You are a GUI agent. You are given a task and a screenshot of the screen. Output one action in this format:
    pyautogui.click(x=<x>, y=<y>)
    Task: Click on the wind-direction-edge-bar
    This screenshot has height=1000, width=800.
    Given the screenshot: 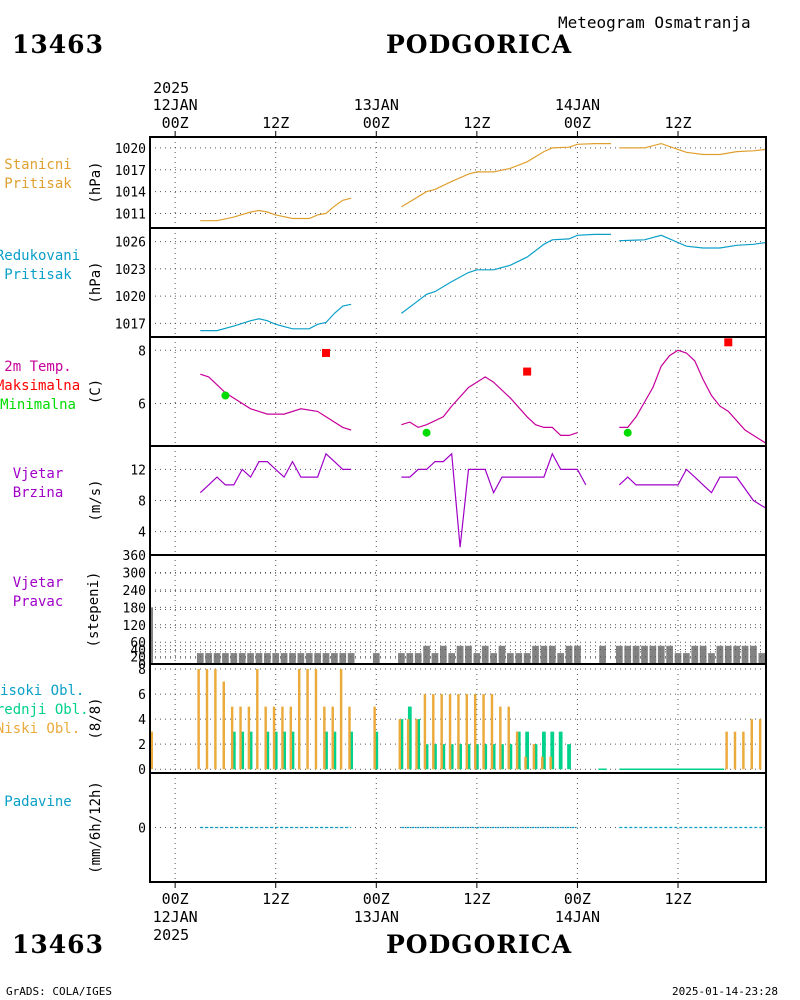 What is the action you would take?
    pyautogui.click(x=152, y=635)
    